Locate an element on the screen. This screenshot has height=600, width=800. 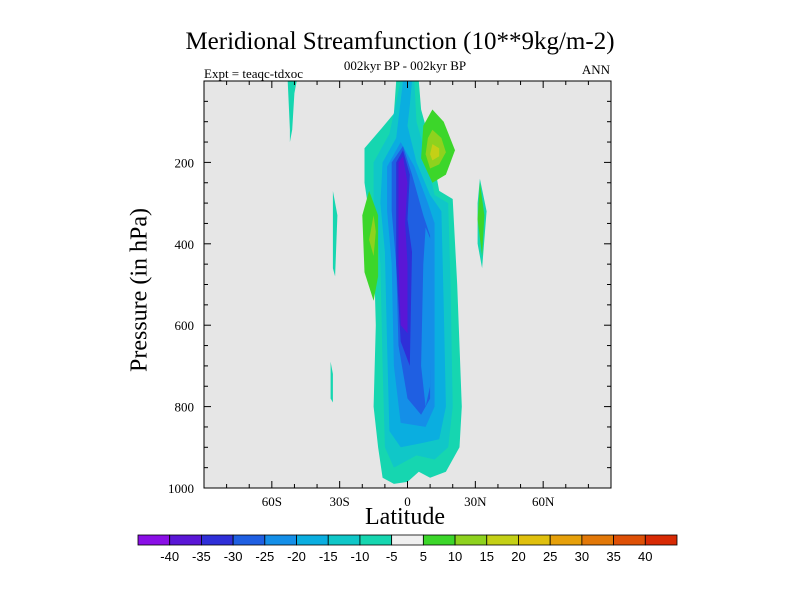
y-tick-label: 1000 is located at coordinates (181, 488).